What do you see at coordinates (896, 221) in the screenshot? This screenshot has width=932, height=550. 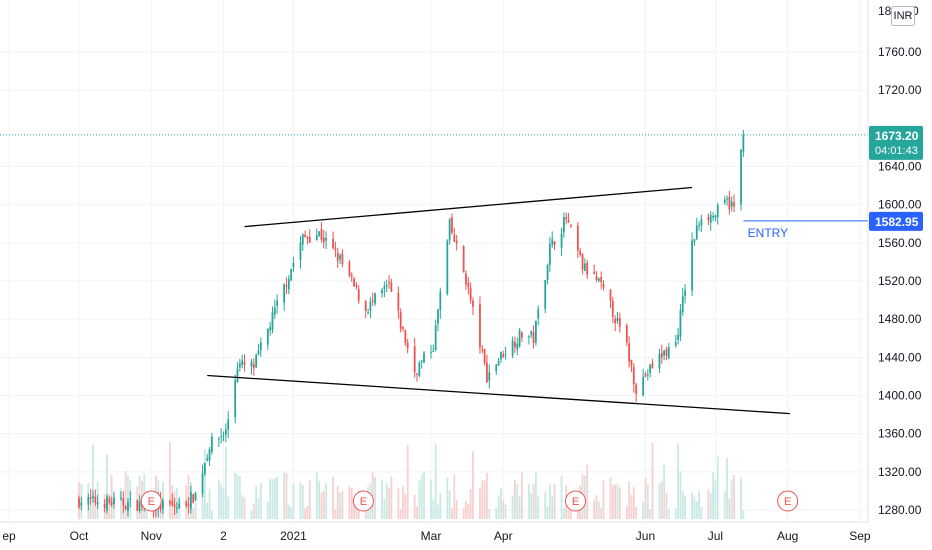 I see `entry-price-badge` at bounding box center [896, 221].